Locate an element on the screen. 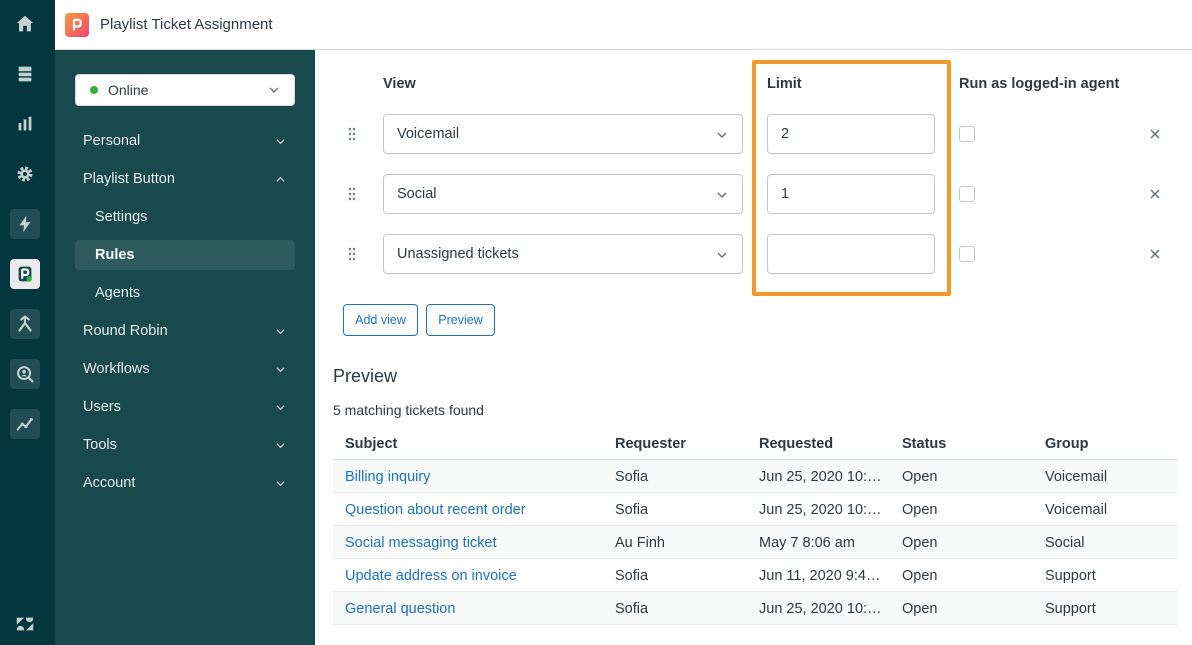 Image resolution: width=1192 pixels, height=645 pixels. nav-personal: Personal is located at coordinates (185, 141).